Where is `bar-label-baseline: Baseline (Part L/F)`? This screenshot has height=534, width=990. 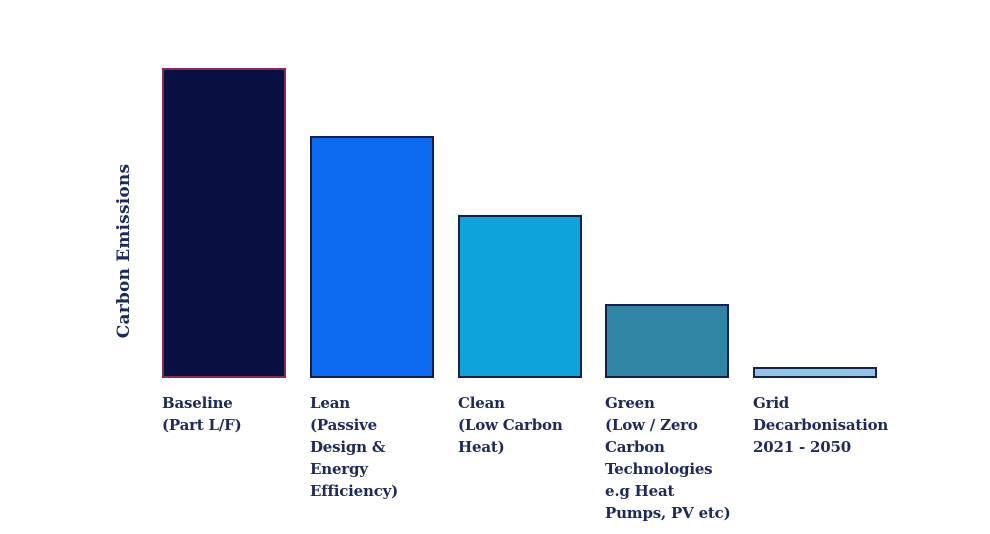 bar-label-baseline: Baseline (Part L/F) is located at coordinates (202, 414).